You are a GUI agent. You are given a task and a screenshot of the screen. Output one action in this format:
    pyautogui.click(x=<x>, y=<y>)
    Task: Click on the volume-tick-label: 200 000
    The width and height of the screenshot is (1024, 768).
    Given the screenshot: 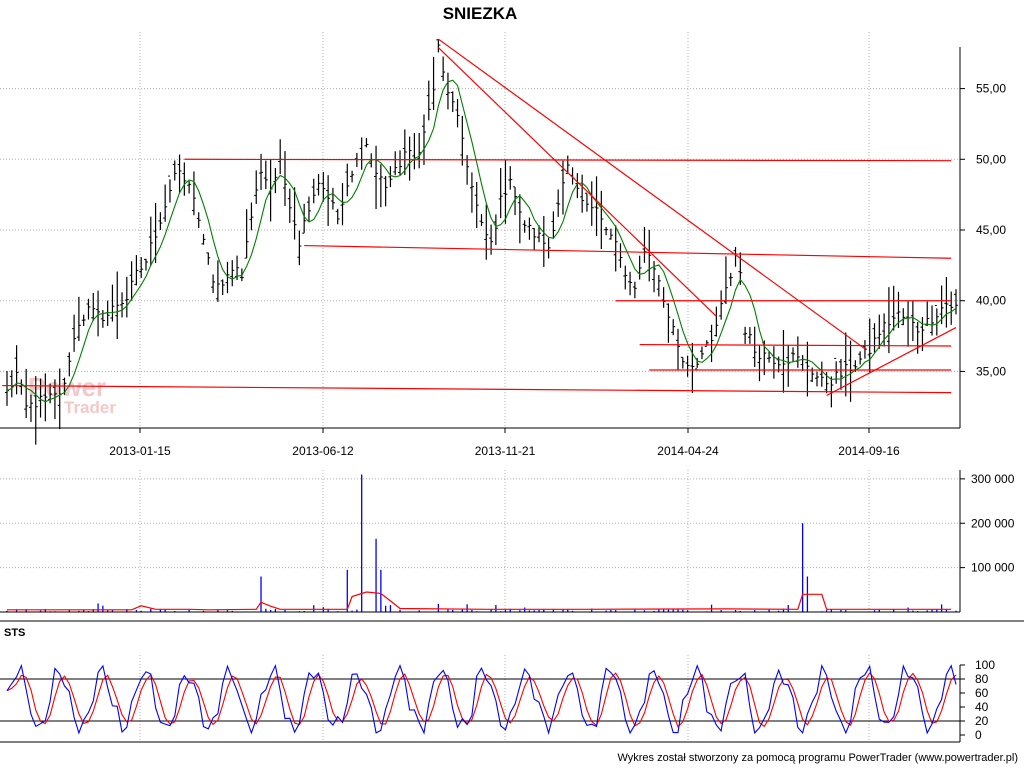 What is the action you would take?
    pyautogui.click(x=993, y=523)
    